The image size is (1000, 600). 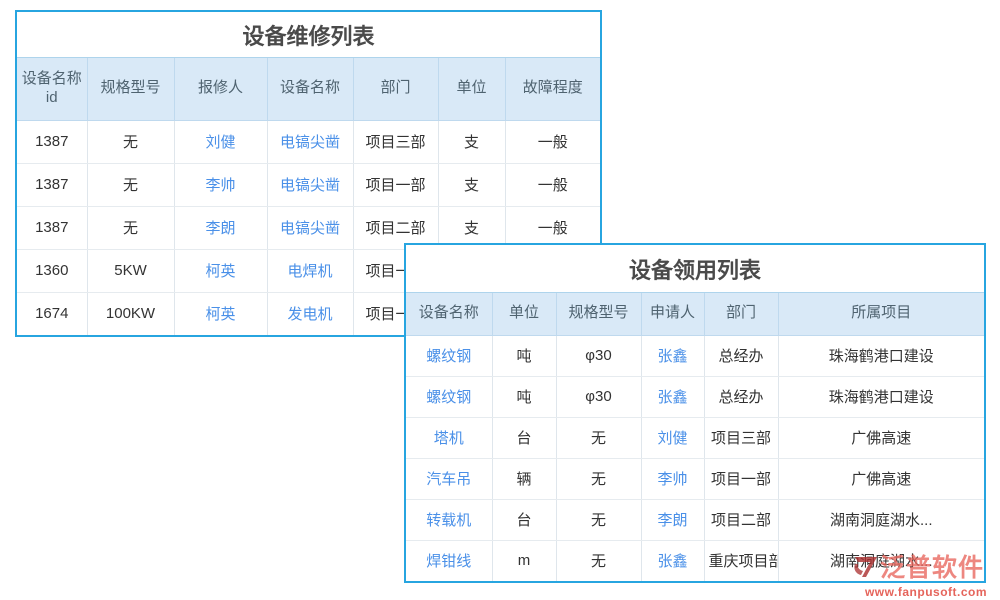 What do you see at coordinates (449, 438) in the screenshot?
I see `cell-link: 塔机` at bounding box center [449, 438].